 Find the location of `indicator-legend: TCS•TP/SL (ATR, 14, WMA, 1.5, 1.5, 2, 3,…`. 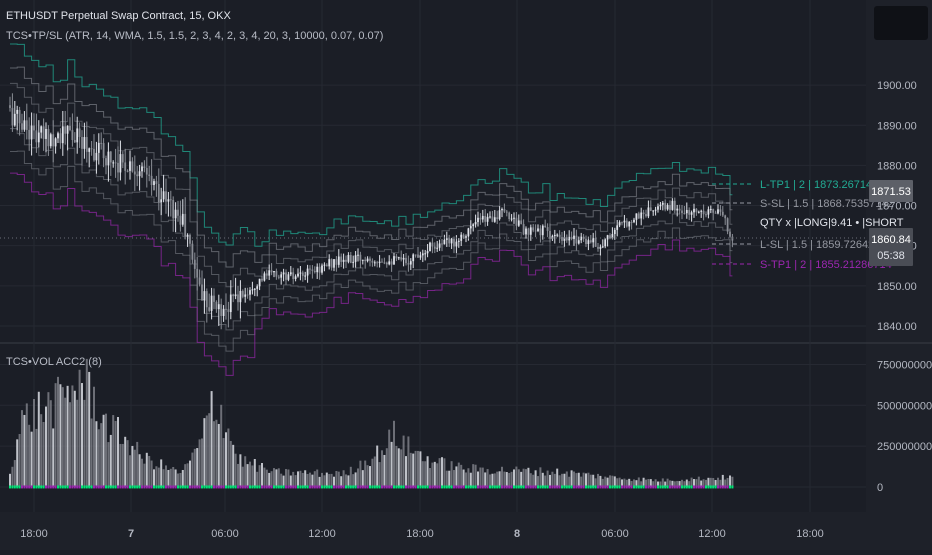

indicator-legend: TCS•TP/SL (ATR, 14, WMA, 1.5, 1.5, 2, 3,… is located at coordinates (195, 36).